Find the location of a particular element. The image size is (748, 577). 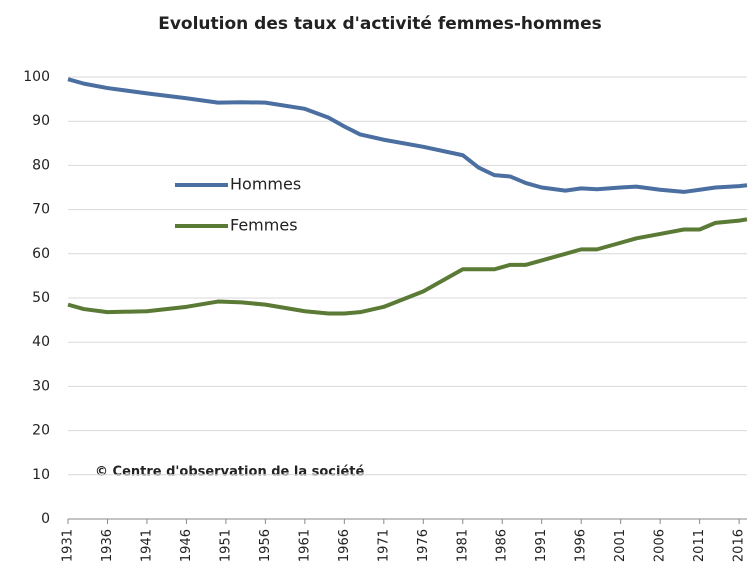

x-tick-label: 1931 is located at coordinates (68, 545).